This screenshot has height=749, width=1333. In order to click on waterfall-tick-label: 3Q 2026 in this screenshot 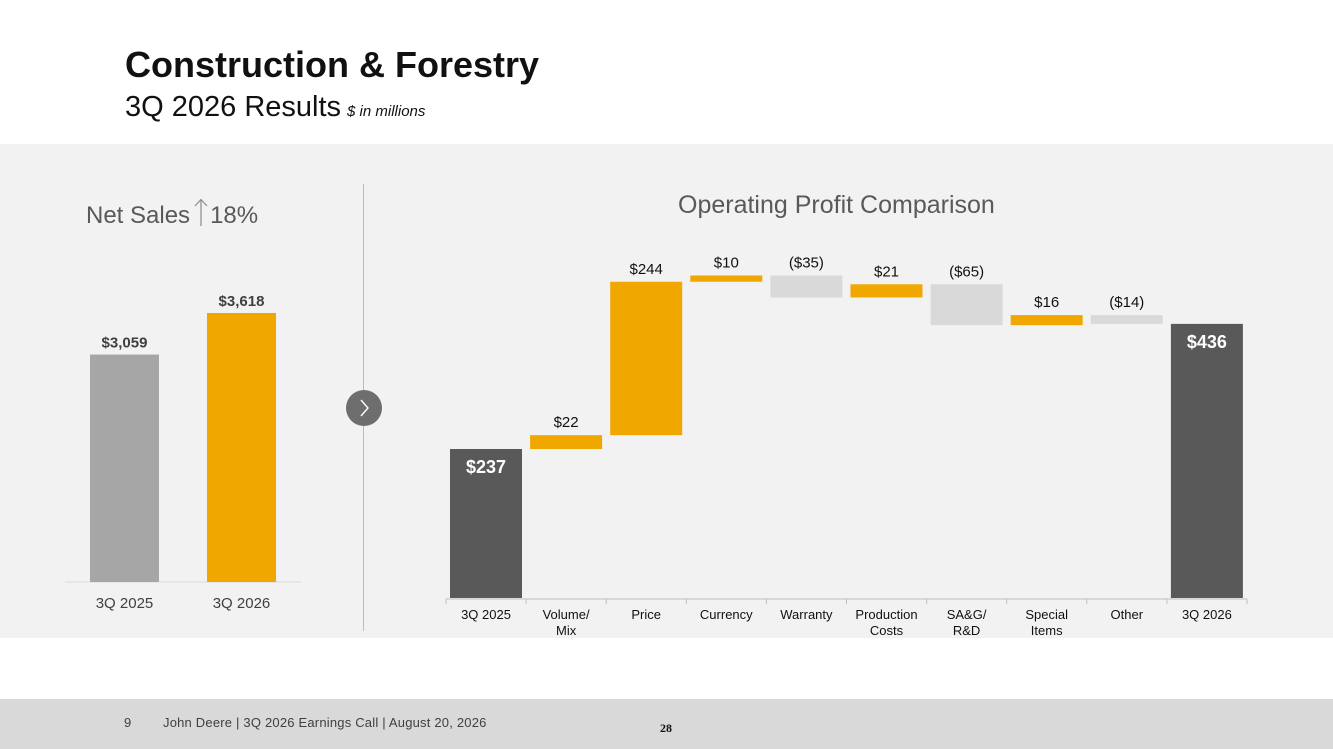, I will do `click(1207, 614)`.